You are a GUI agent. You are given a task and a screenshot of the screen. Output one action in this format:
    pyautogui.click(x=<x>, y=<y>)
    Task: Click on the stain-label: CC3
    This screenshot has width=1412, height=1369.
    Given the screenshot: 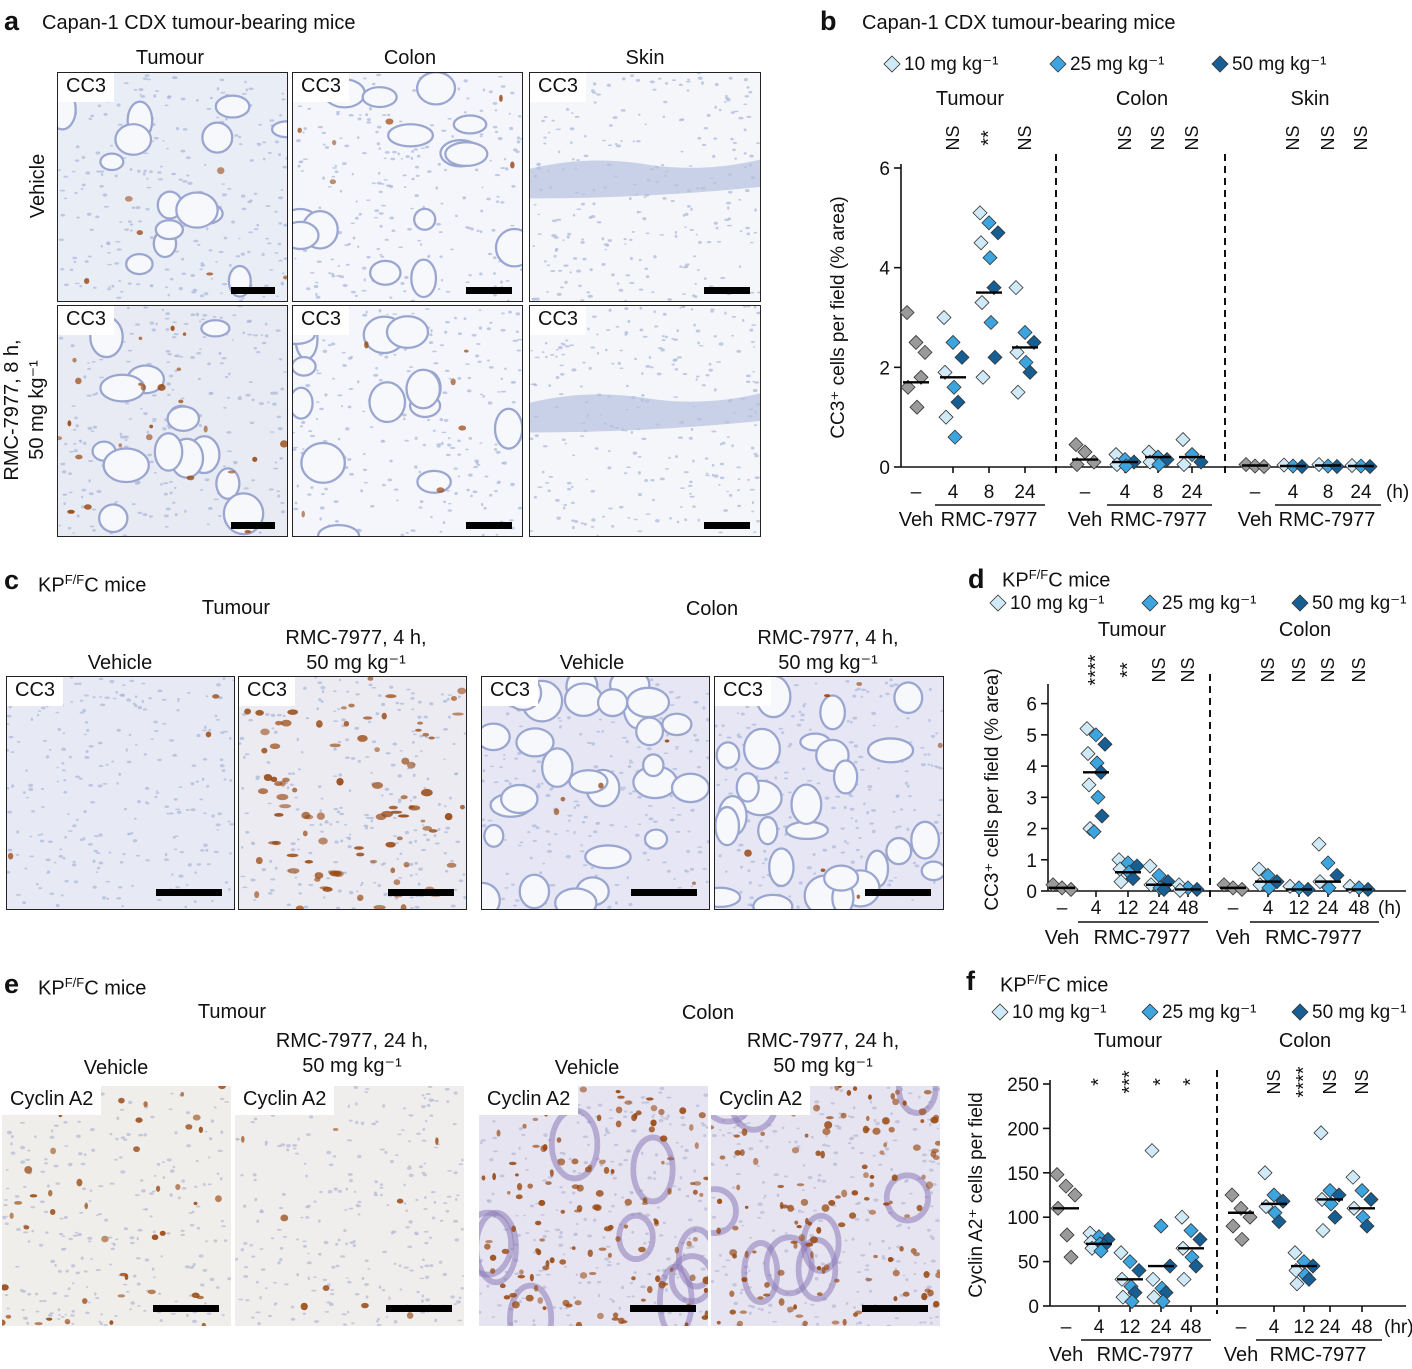 What is the action you would take?
    pyautogui.click(x=743, y=691)
    